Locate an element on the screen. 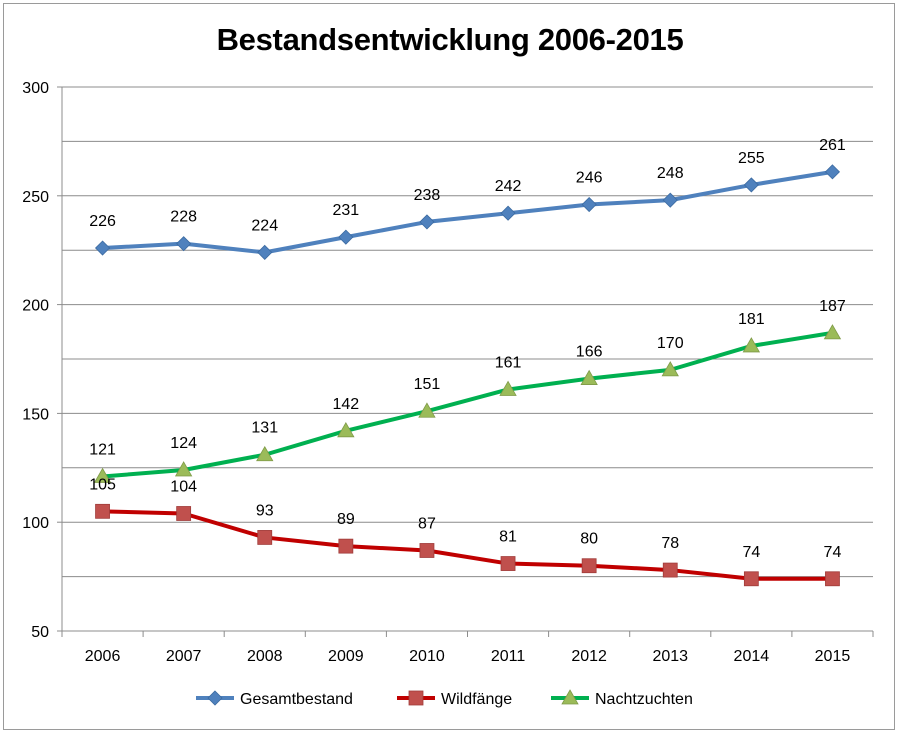  x-tick-label: 2007 is located at coordinates (184, 656).